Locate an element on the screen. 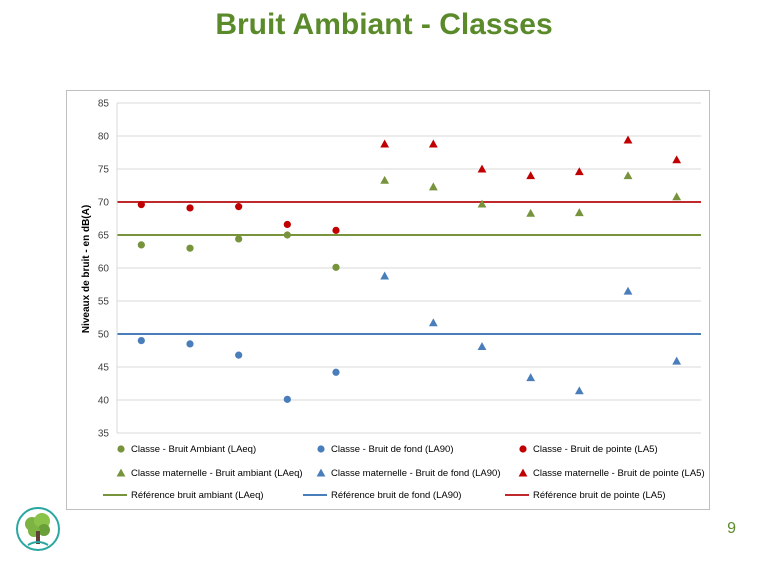 Image resolution: width=768 pixels, height=569 pixels. y-axis-title: Niveaux de bruit - en dB(A) is located at coordinates (86, 269).